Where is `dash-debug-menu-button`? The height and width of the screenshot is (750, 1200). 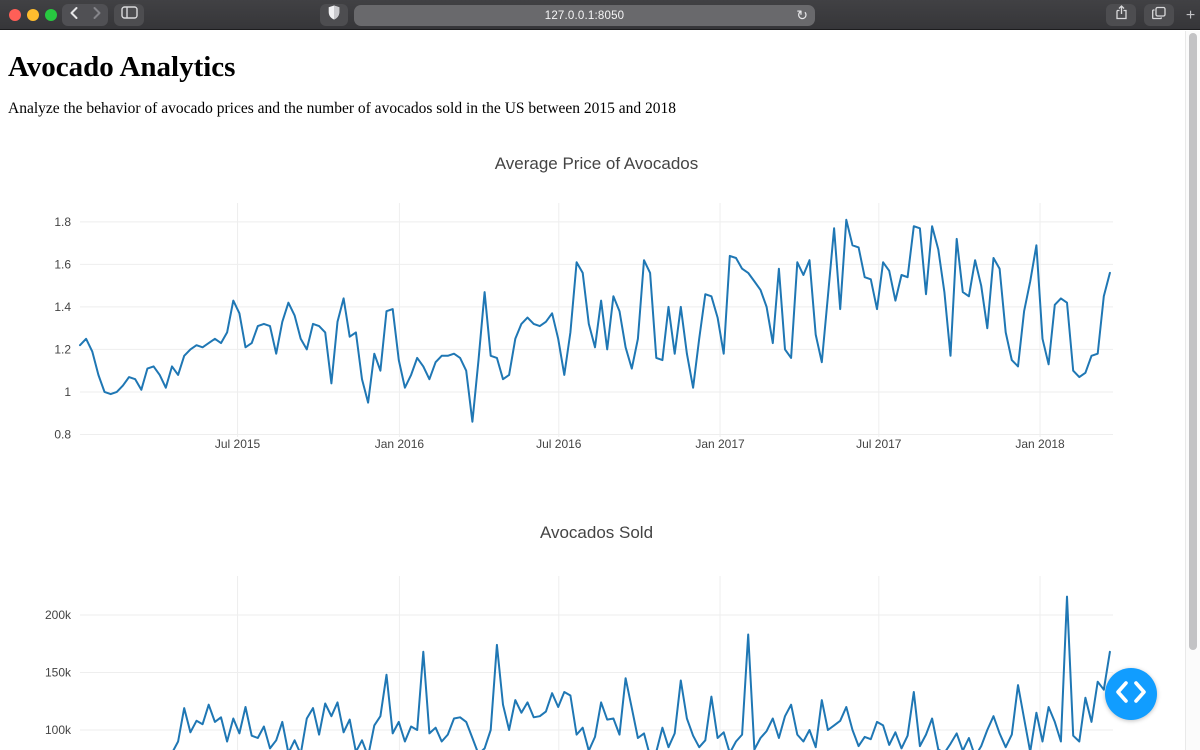
dash-debug-menu-button is located at coordinates (1131, 694).